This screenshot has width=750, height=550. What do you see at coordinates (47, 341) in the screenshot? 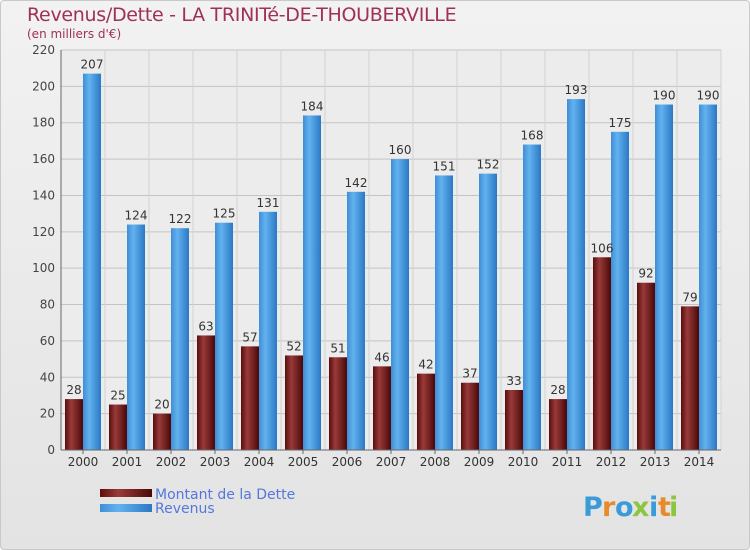
I see `y-tick-label: 60` at bounding box center [47, 341].